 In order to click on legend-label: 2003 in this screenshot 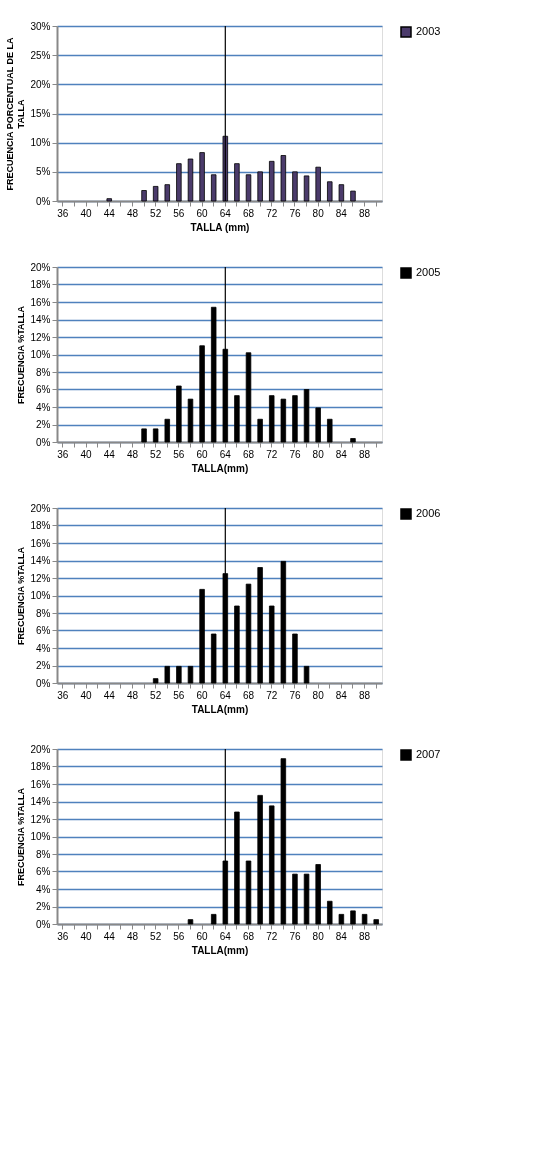, I will do `click(428, 31)`.